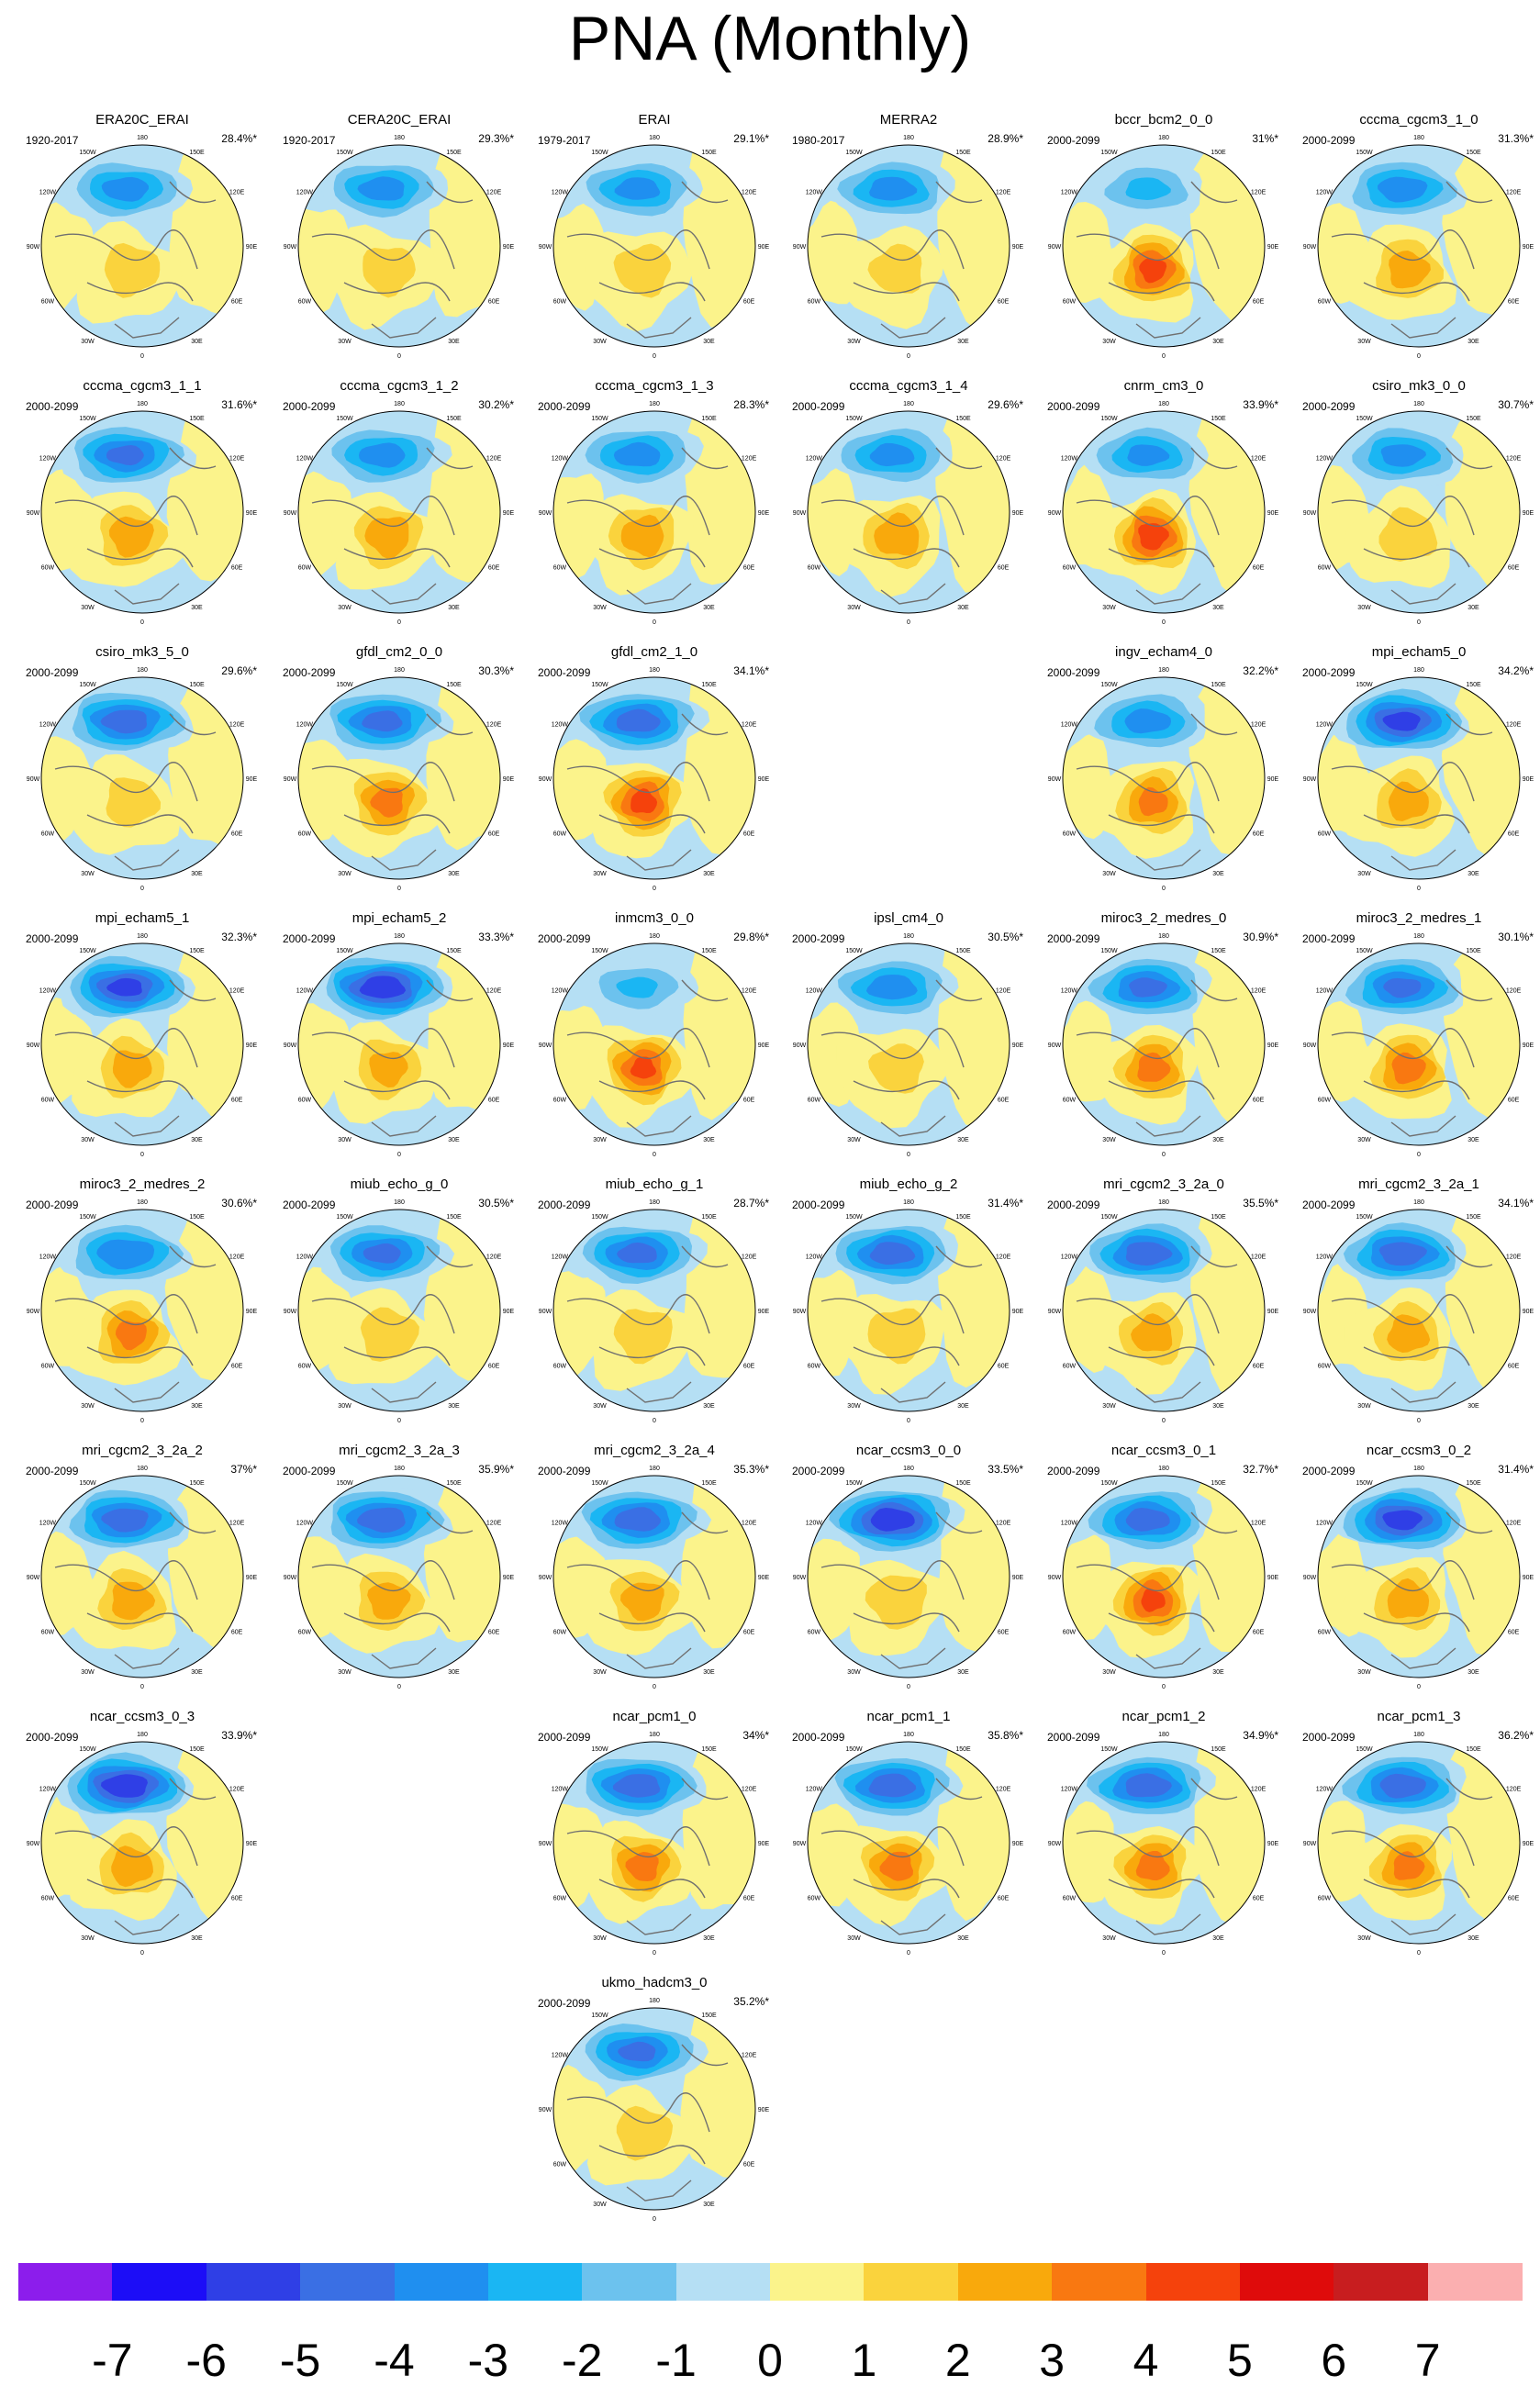 The width and height of the screenshot is (1540, 2386). What do you see at coordinates (496, 404) in the screenshot?
I see `panel-variance-pct: 30.2%*` at bounding box center [496, 404].